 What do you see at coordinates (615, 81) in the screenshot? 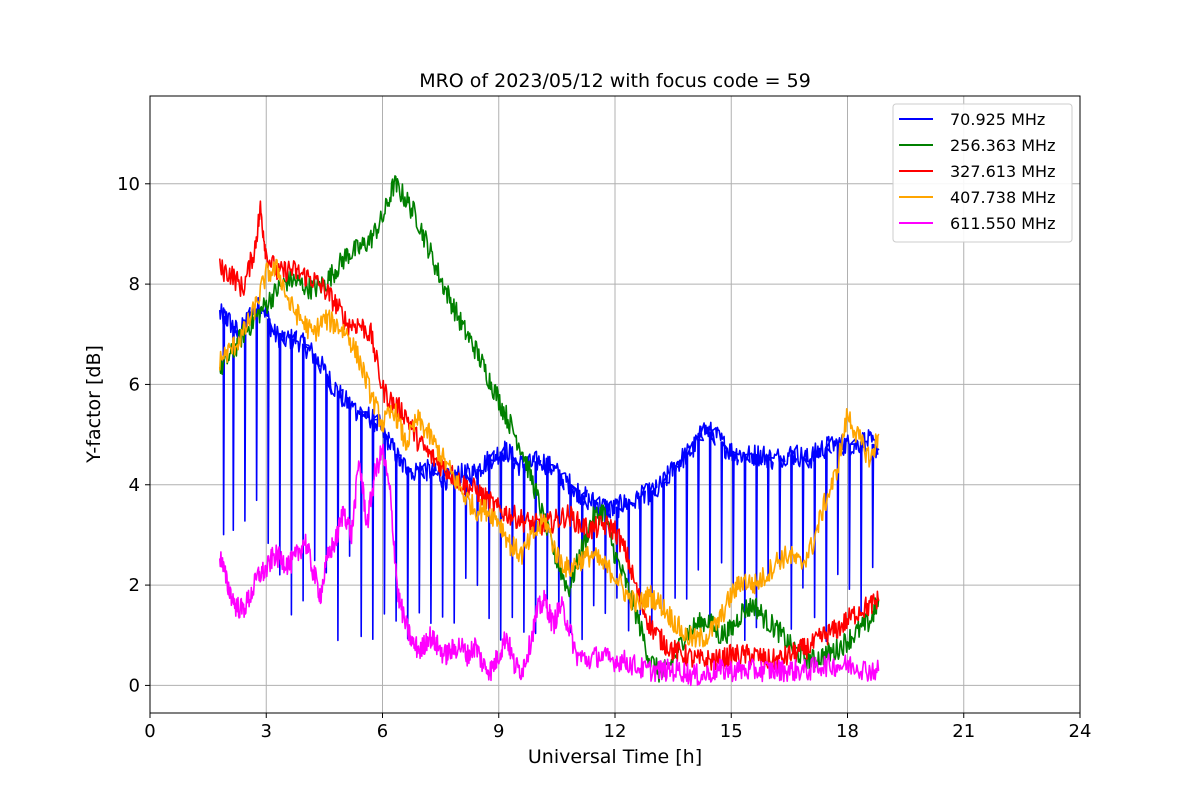
I see `chart-title: MRO of 2023/05/12 with focus code = 59` at bounding box center [615, 81].